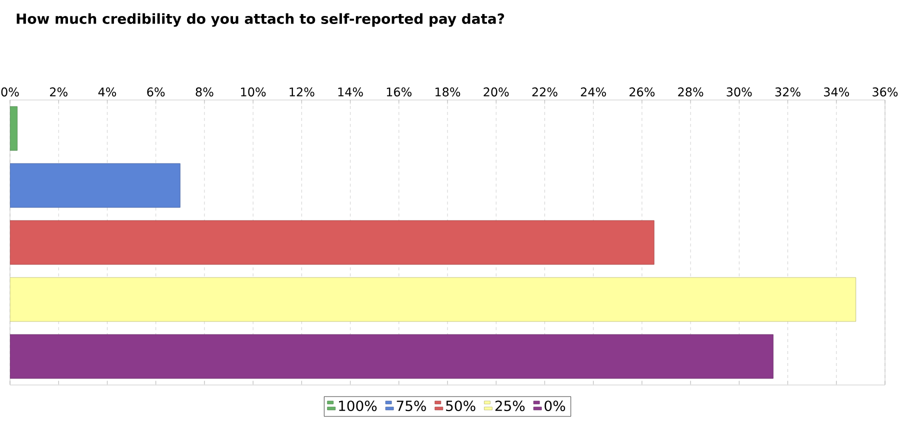 The height and width of the screenshot is (437, 912). I want to click on x-tick-label: 32%, so click(787, 91).